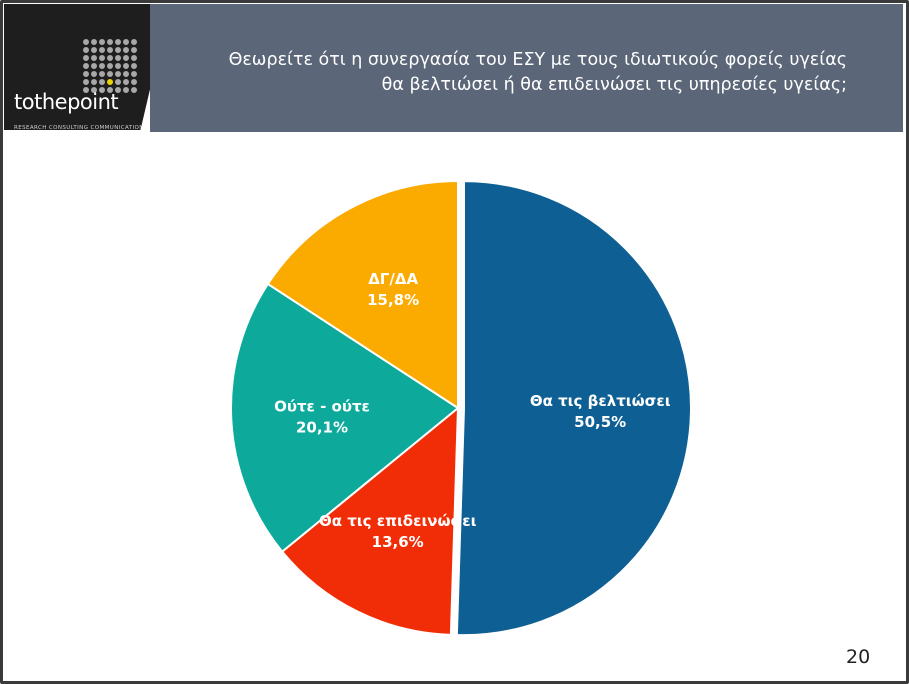 The width and height of the screenshot is (909, 684). I want to click on pie-slice-label-0: Θα τις βελτιώσει, so click(600, 401).